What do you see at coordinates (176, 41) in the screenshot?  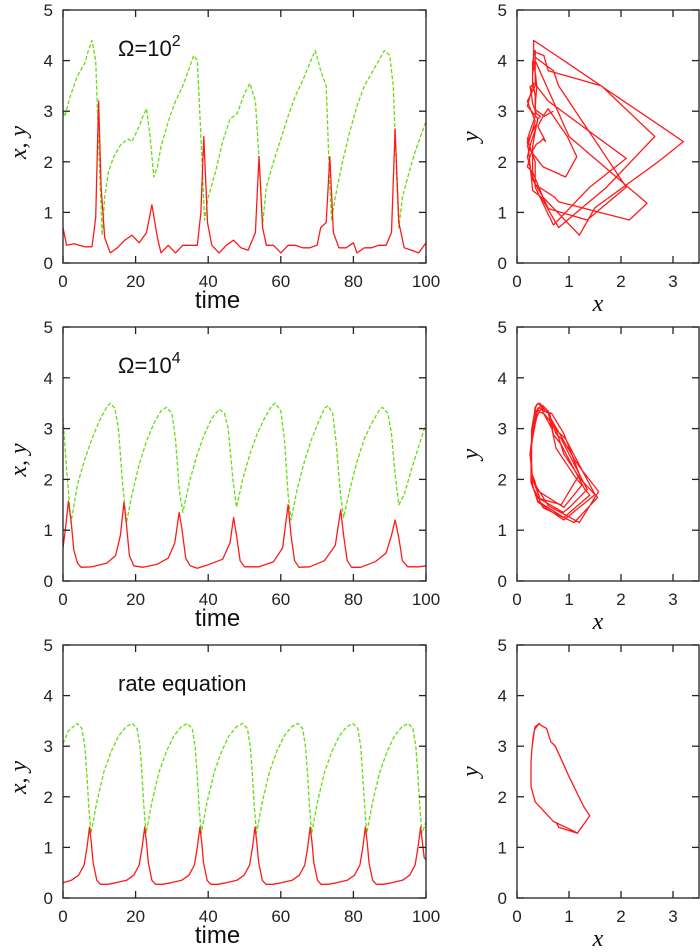 I see `annotation-exponent: 2` at bounding box center [176, 41].